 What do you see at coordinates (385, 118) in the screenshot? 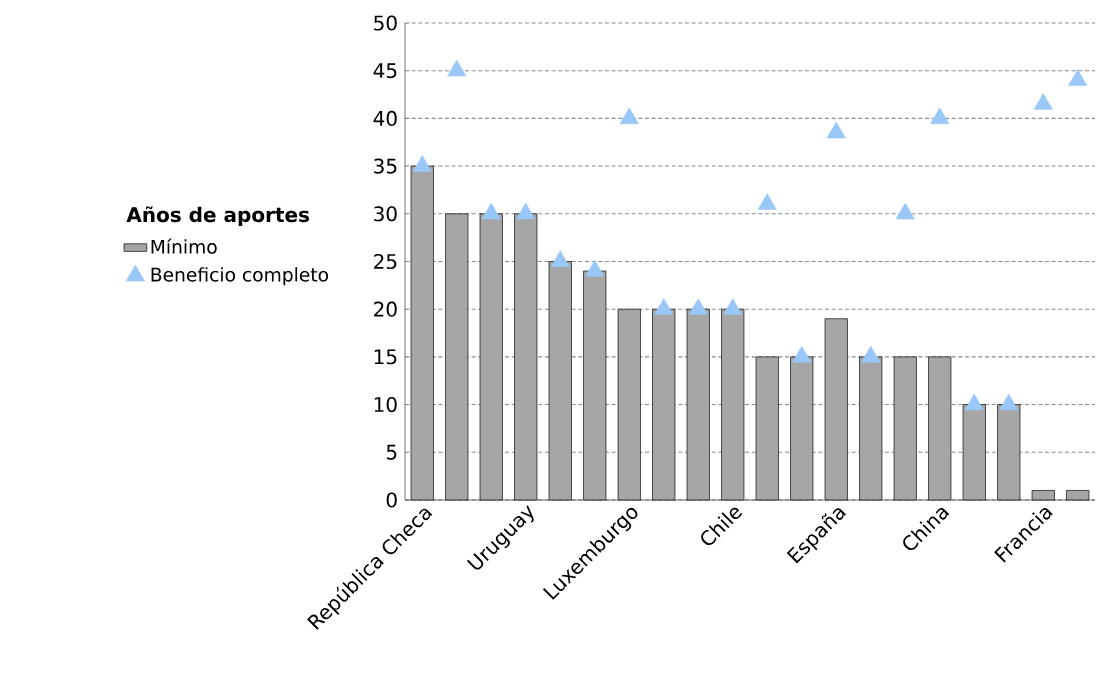
I see `y-tick-label: 40` at bounding box center [385, 118].